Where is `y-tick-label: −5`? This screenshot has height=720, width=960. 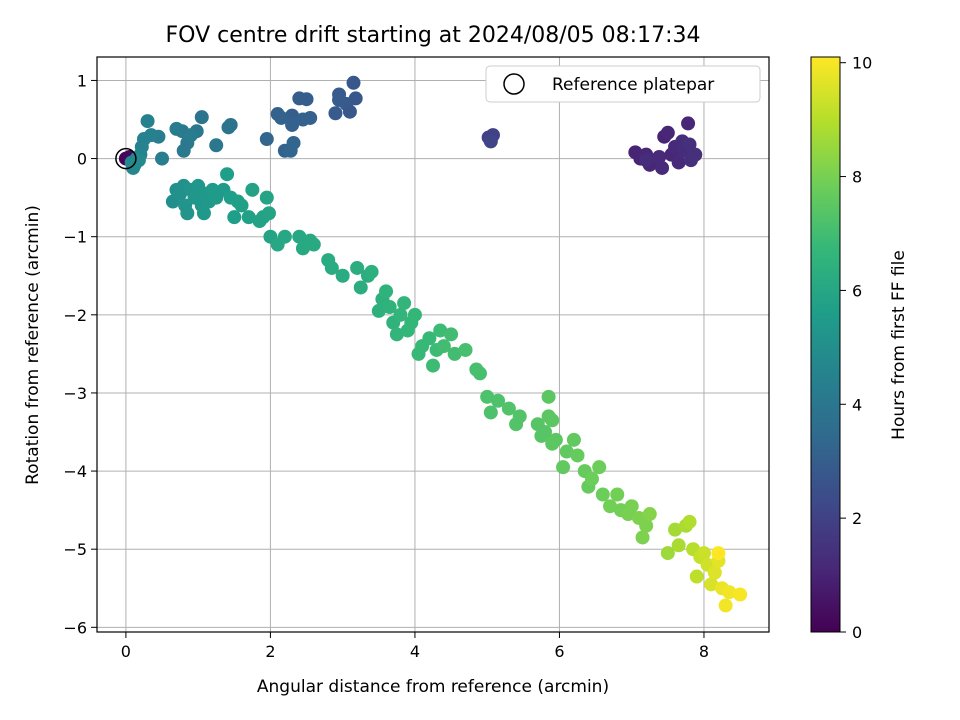
y-tick-label: −5 is located at coordinates (75, 549).